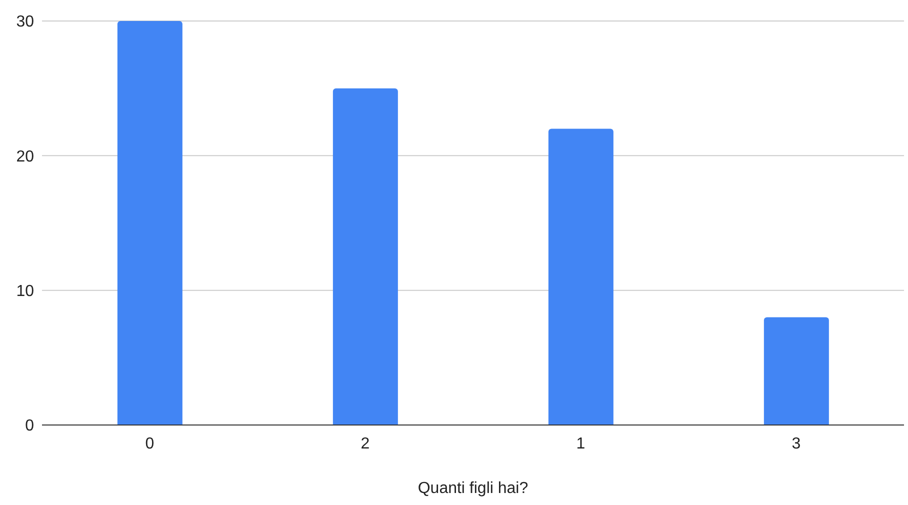 The width and height of the screenshot is (908, 505). I want to click on x-axis-title: Quanti figli hai?, so click(473, 488).